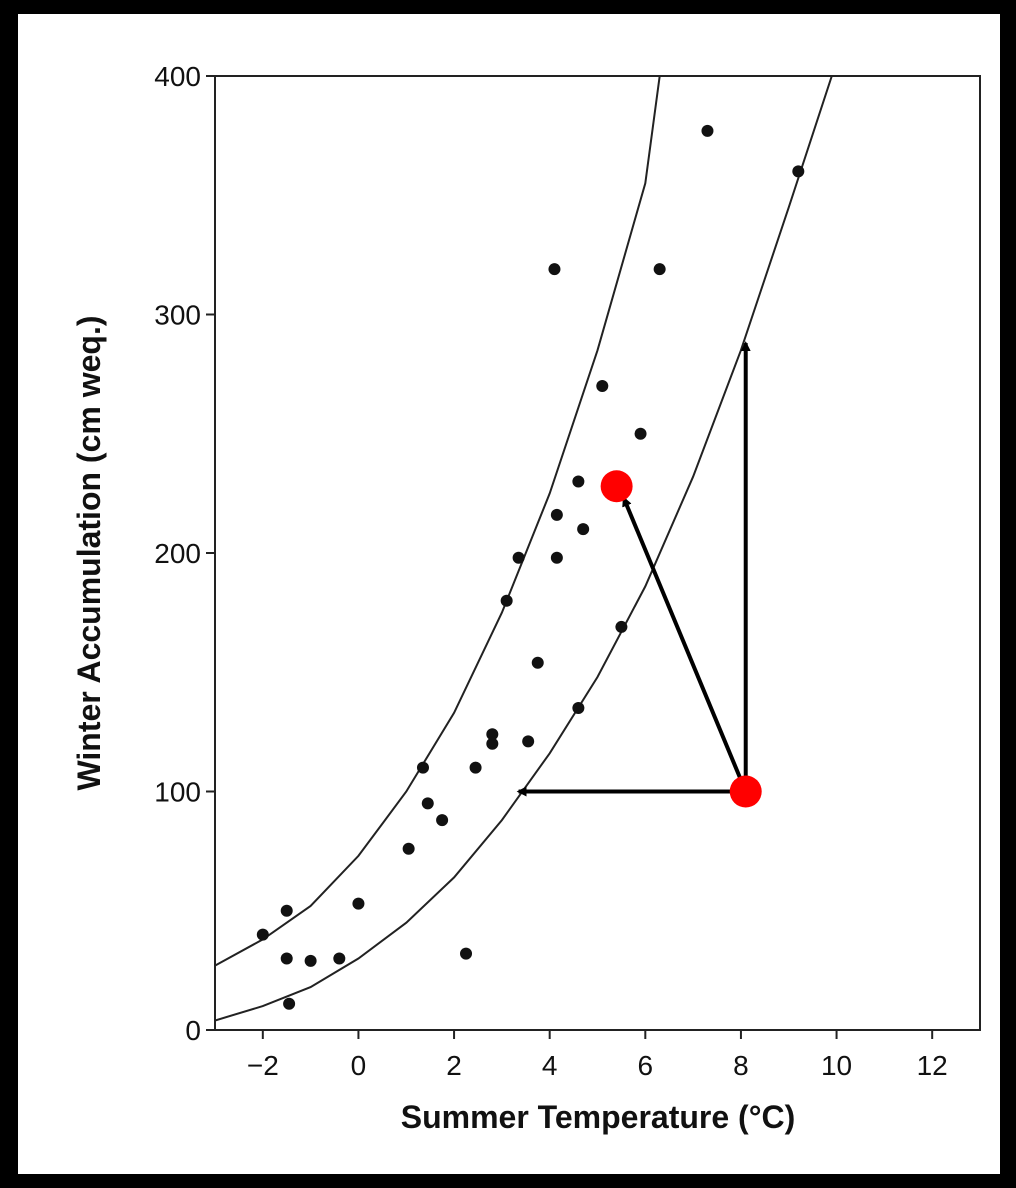 The width and height of the screenshot is (1016, 1188). Describe the element at coordinates (454, 1065) in the screenshot. I see `x-tick-label: 2` at that location.